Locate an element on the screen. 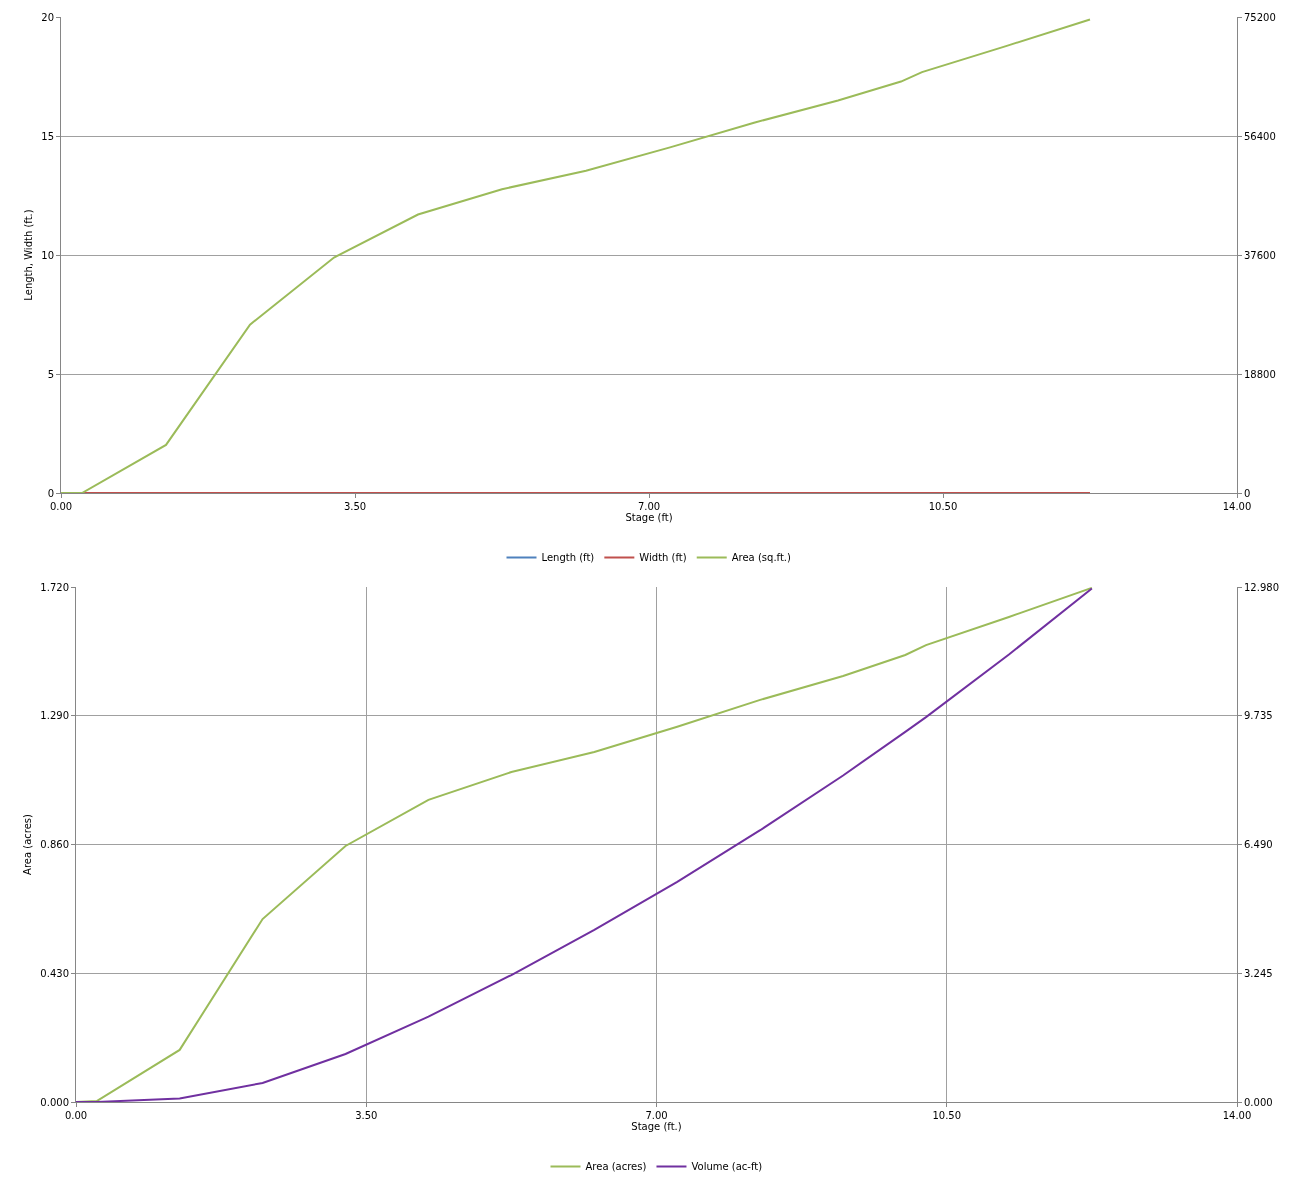 The width and height of the screenshot is (1289, 1182). legend-label: Area (sq.ft.) is located at coordinates (761, 558).